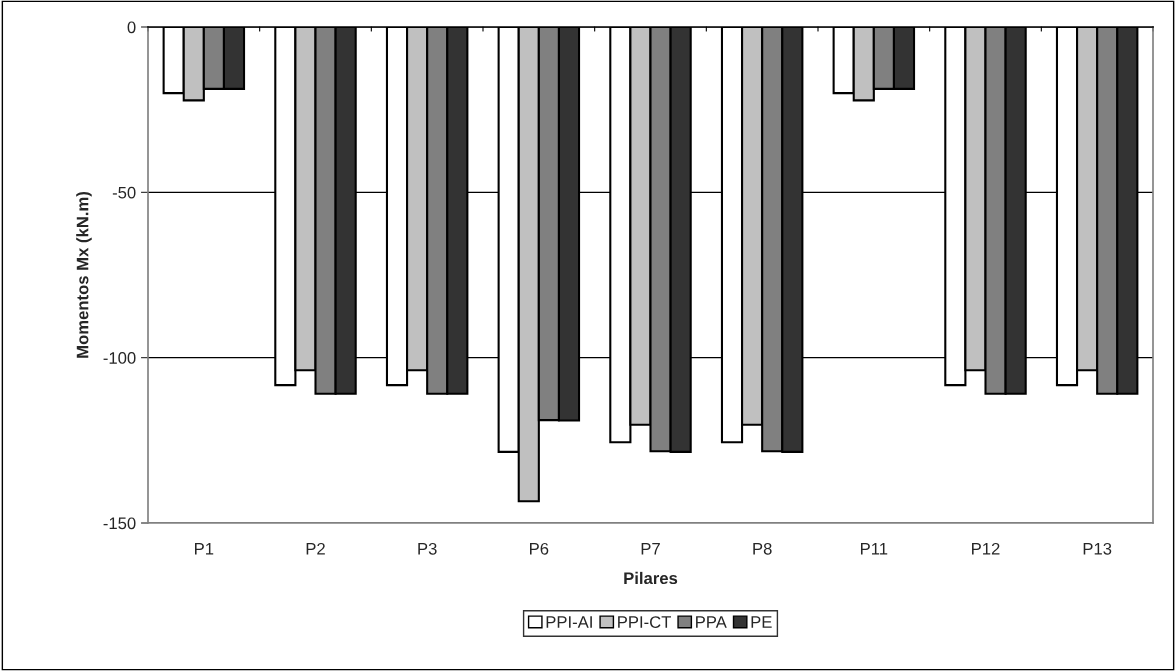 The image size is (1176, 671). I want to click on y-tick-label: -150, so click(119, 523).